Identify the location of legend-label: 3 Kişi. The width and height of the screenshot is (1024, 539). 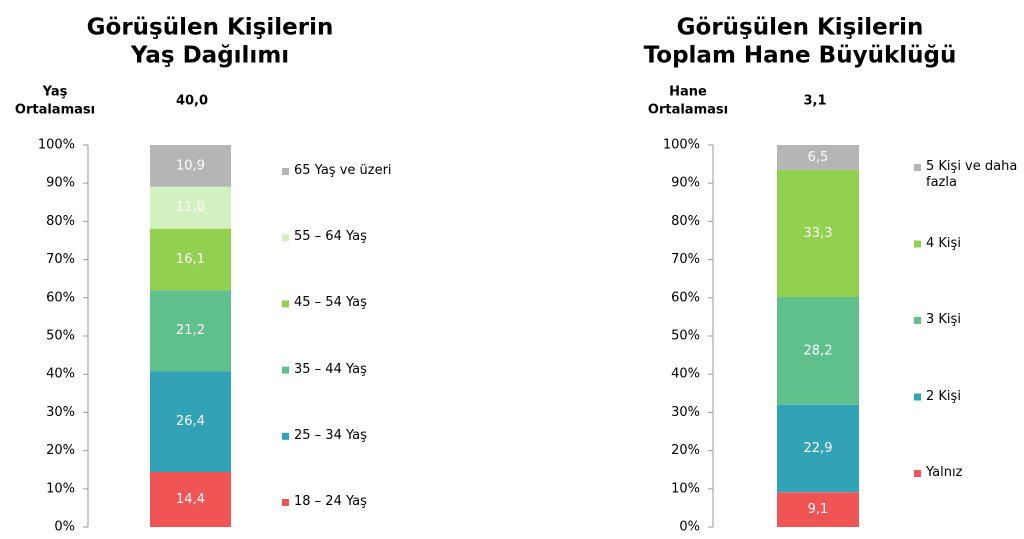
(943, 319).